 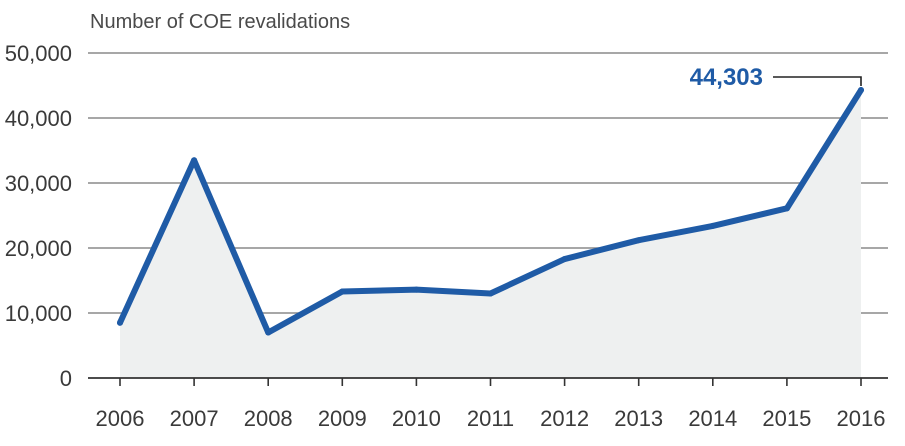 I want to click on x-tick-label: 2013, so click(x=638, y=418).